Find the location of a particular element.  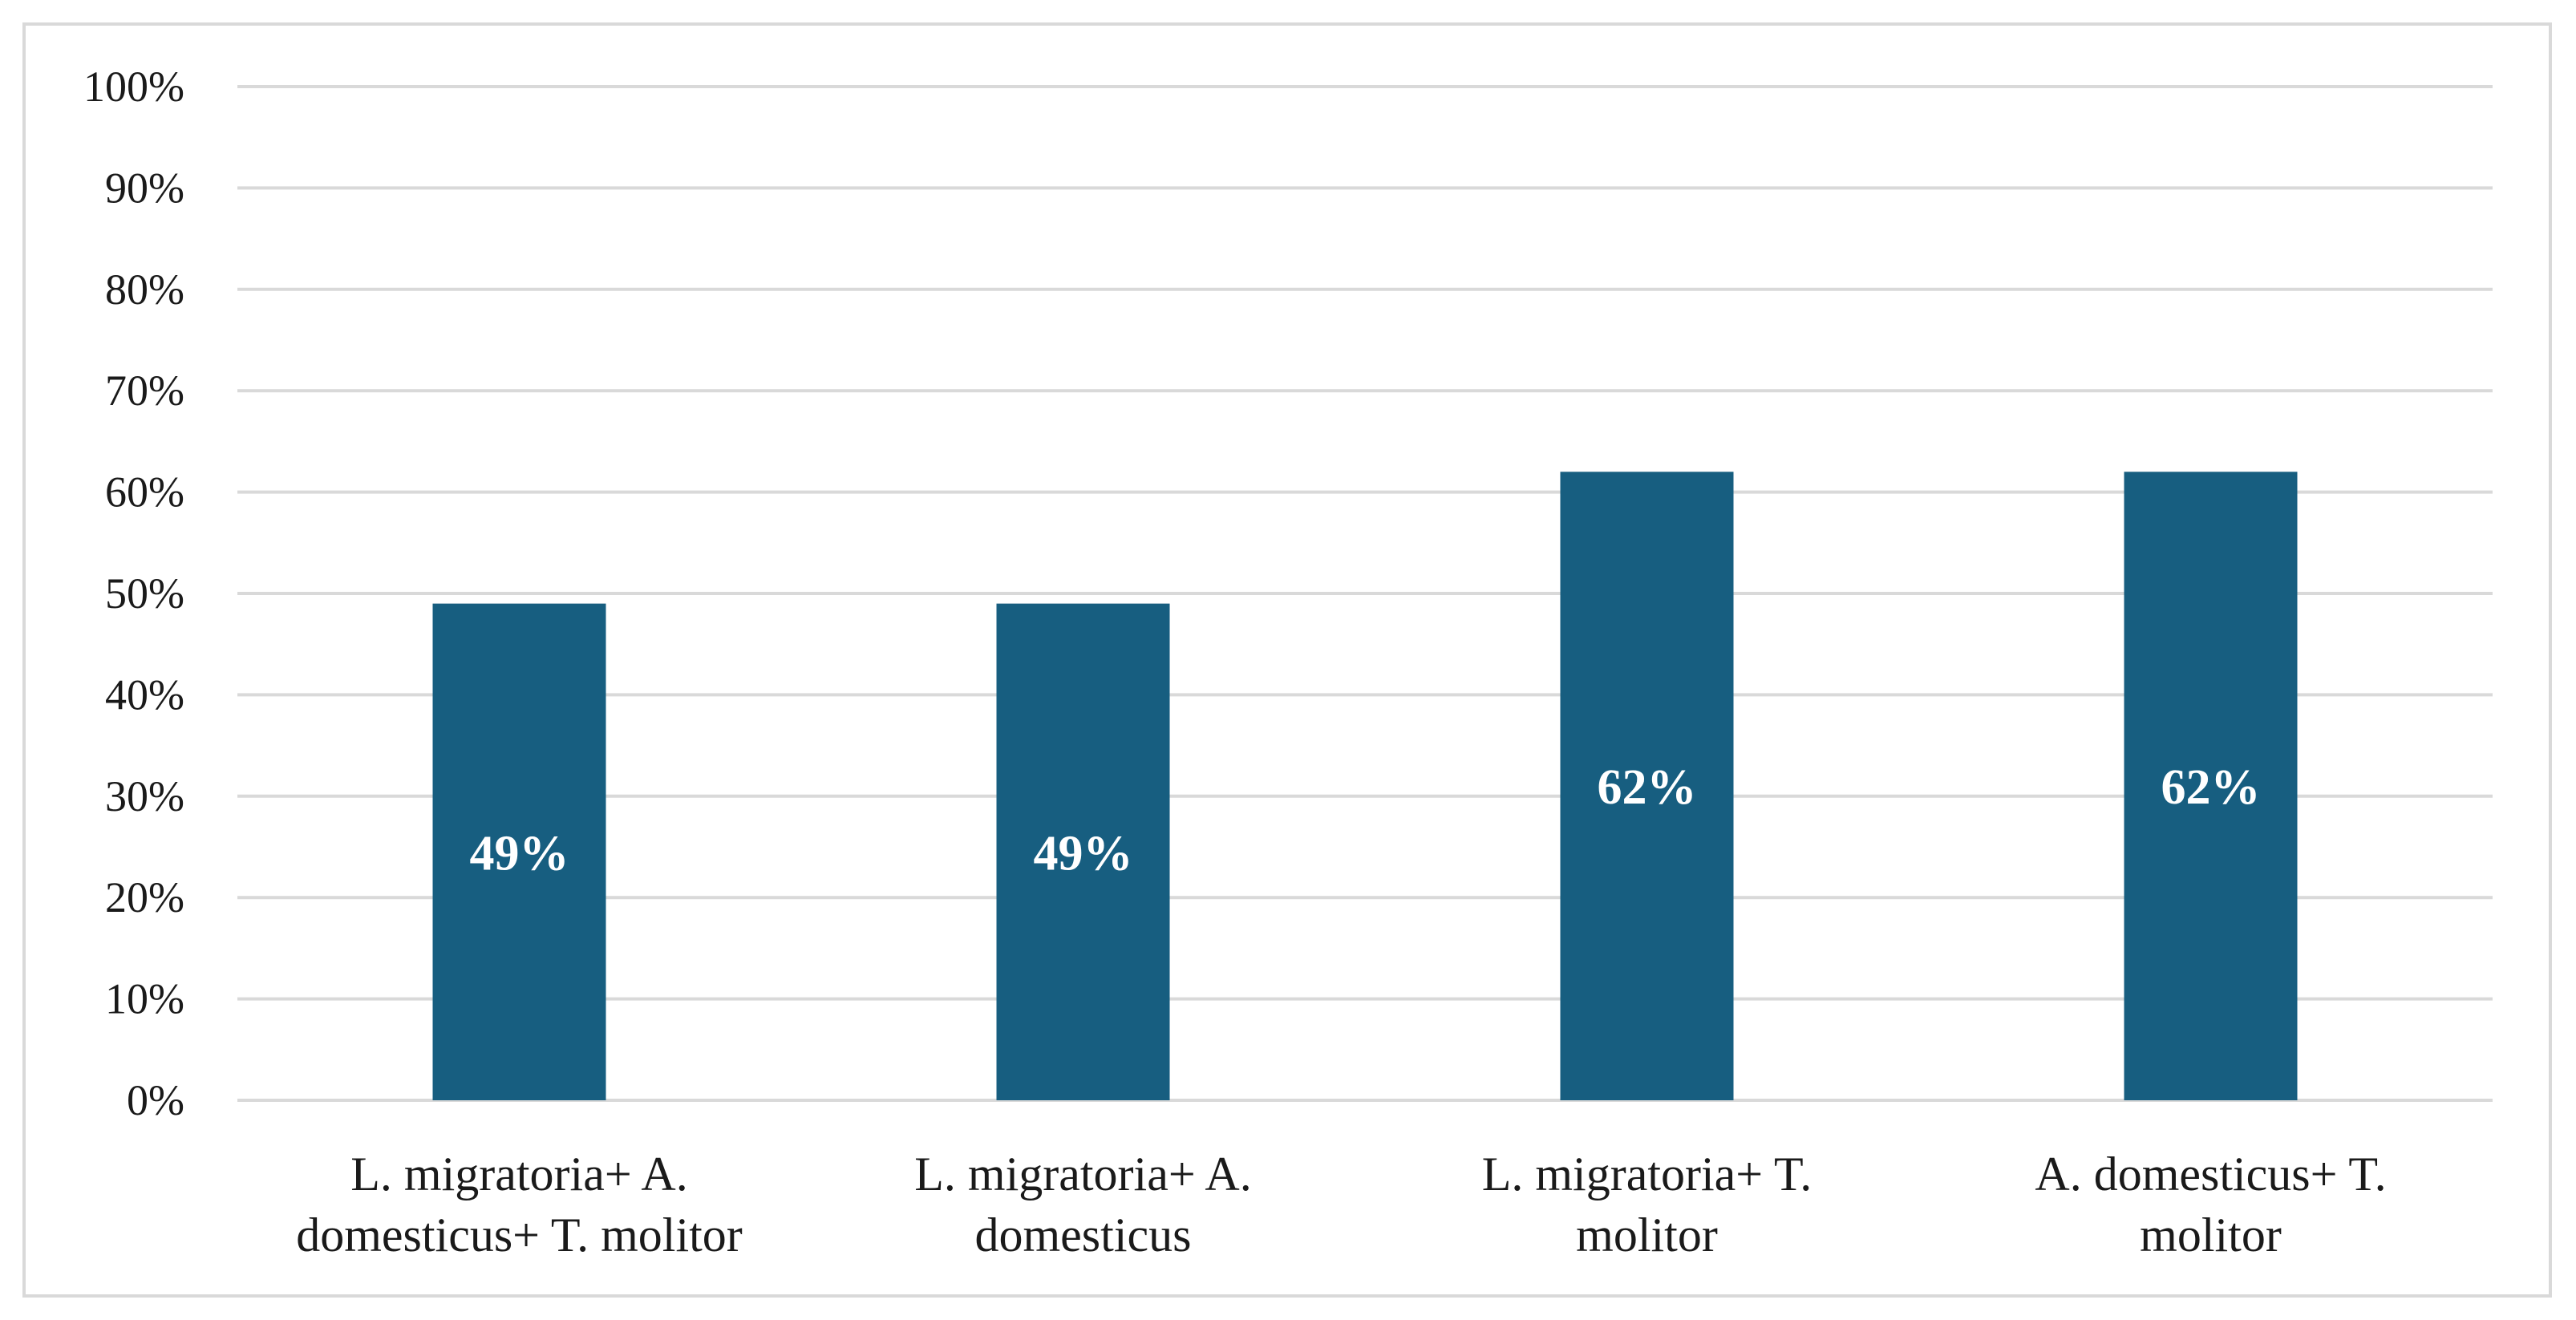

category-label: domesticus is located at coordinates (1083, 1235).